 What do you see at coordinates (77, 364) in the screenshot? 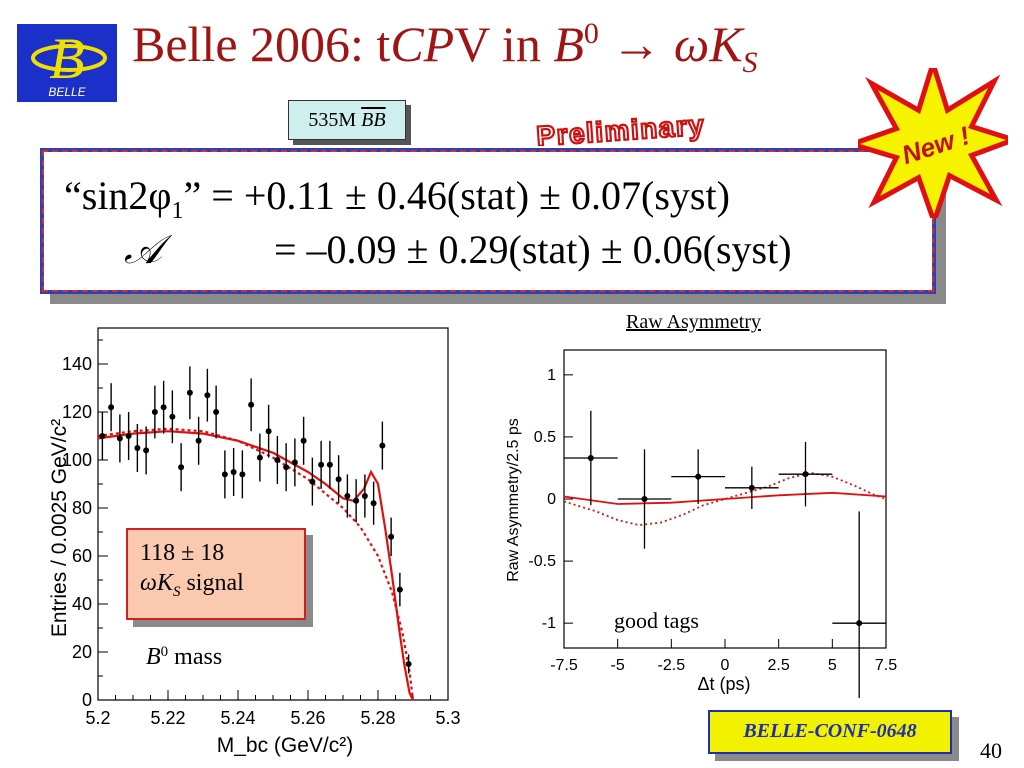
I see `y-tick-label: 140` at bounding box center [77, 364].